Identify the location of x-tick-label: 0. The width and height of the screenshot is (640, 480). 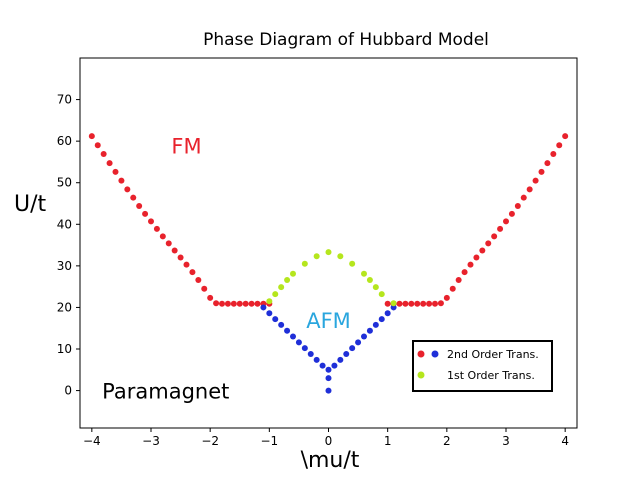
(329, 441).